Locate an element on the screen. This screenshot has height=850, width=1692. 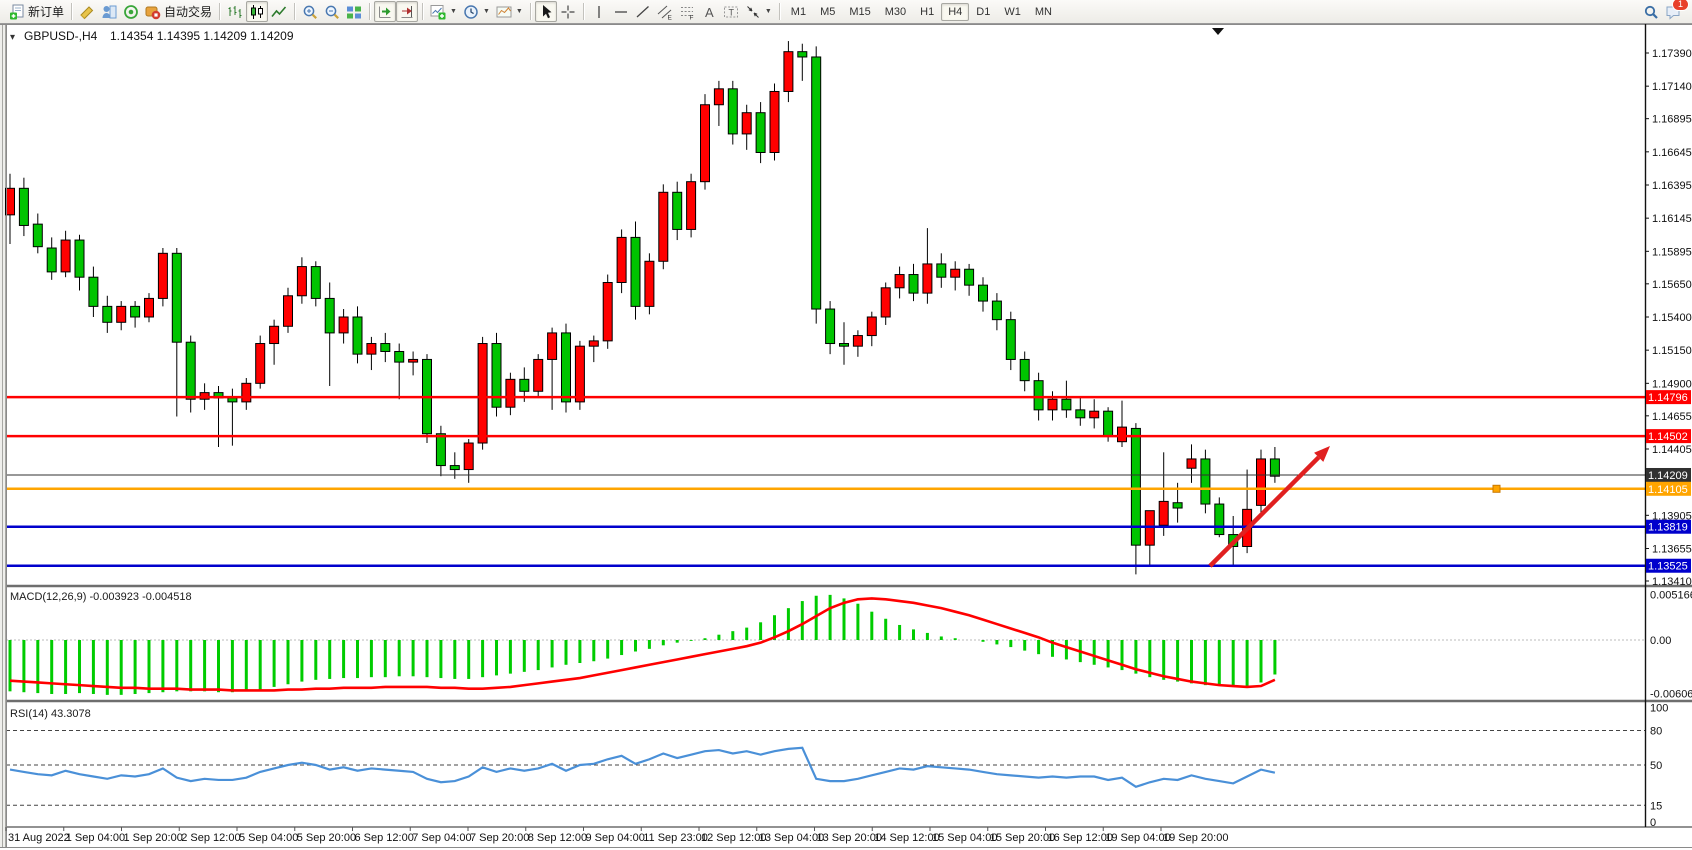
line-drag-handle is located at coordinates (1496, 488).